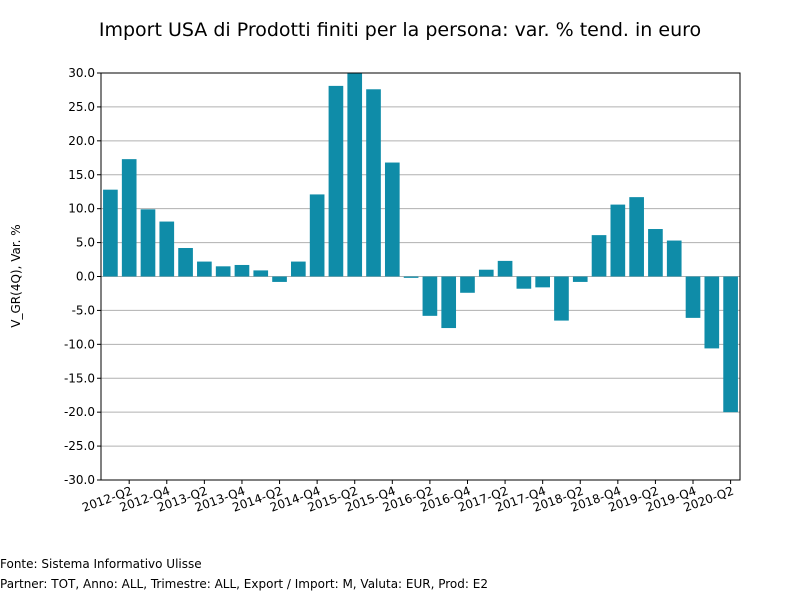 The height and width of the screenshot is (600, 800). Describe the element at coordinates (81, 73) in the screenshot. I see `y-tick-label: 30.0` at that location.